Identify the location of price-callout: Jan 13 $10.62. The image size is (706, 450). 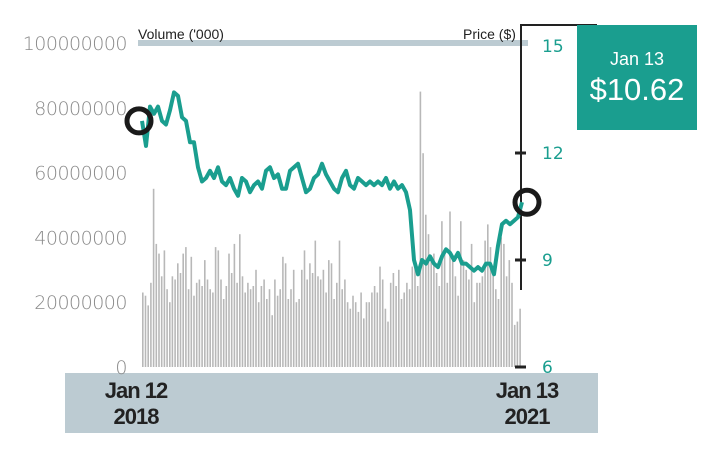
(637, 77).